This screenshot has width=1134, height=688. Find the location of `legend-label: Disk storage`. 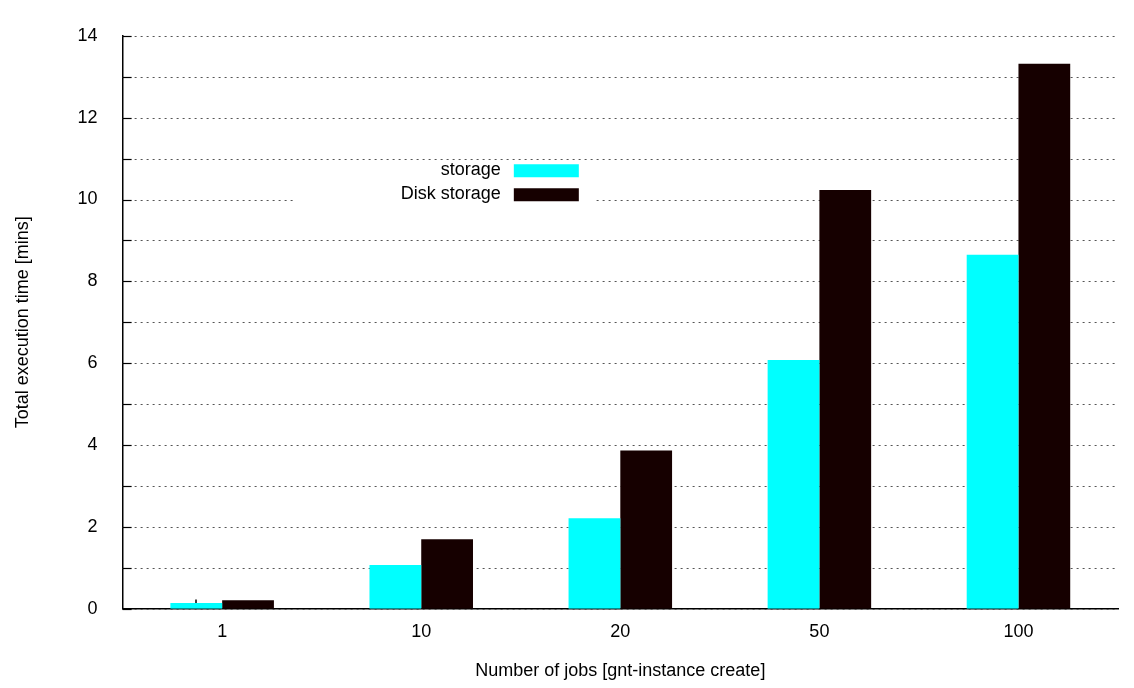

legend-label: Disk storage is located at coordinates (450, 193).